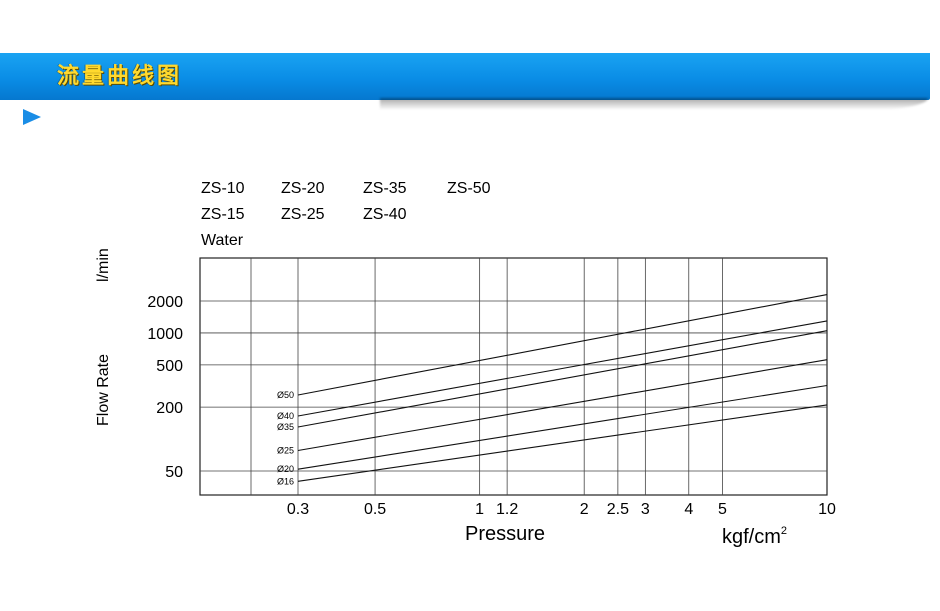 Image resolution: width=940 pixels, height=611 pixels. I want to click on y-unit-label: l/min, so click(103, 265).